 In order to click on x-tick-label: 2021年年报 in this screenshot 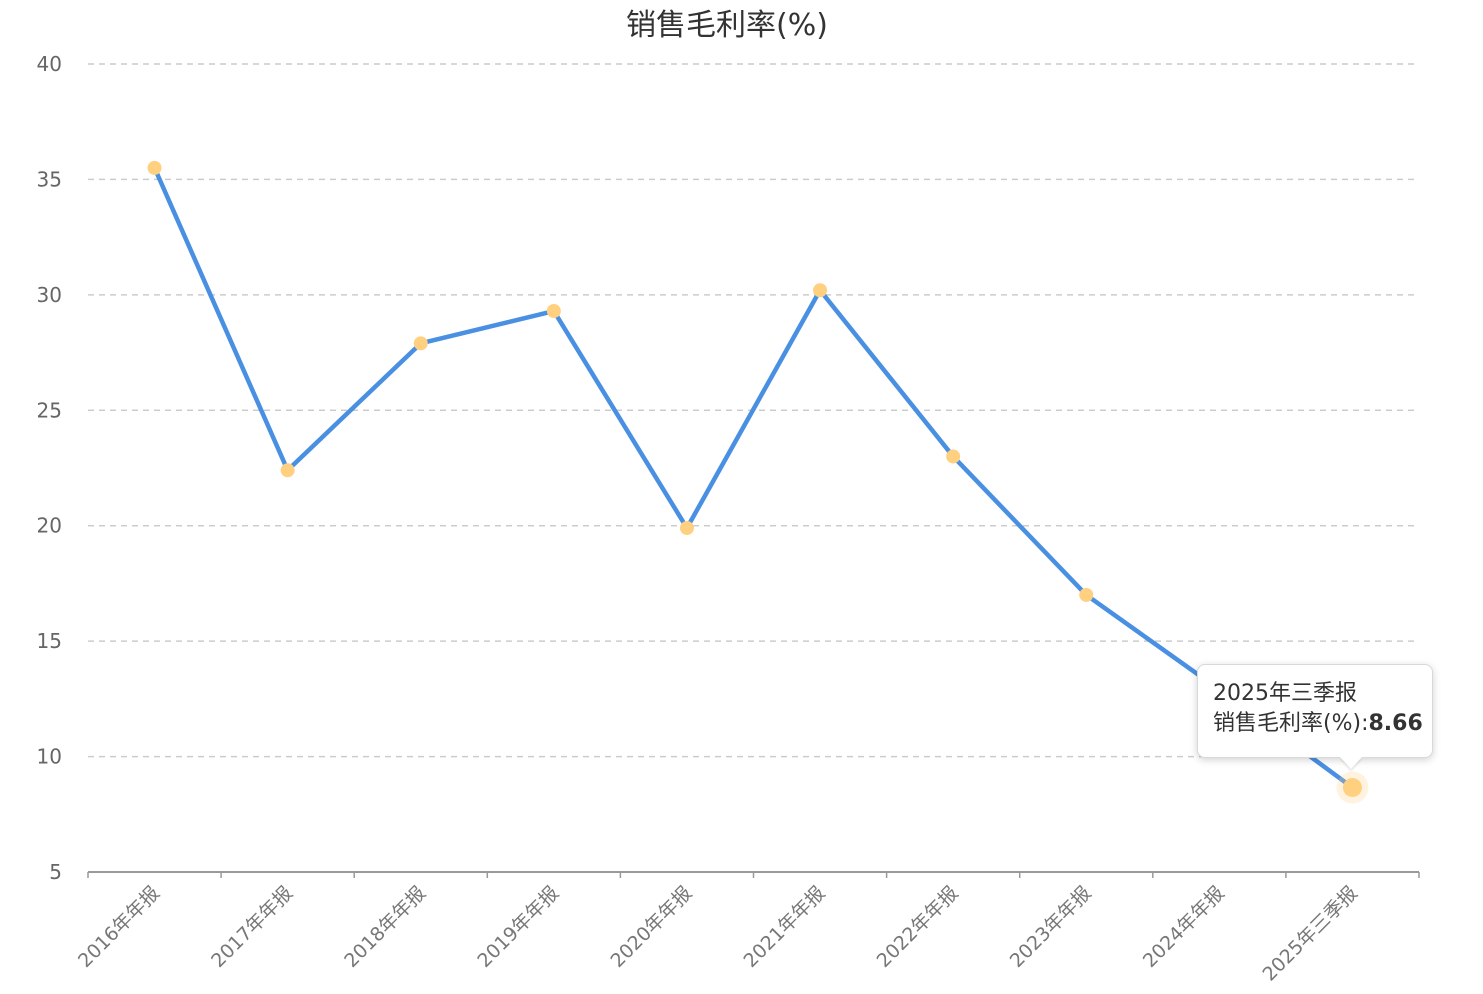, I will do `click(785, 927)`.